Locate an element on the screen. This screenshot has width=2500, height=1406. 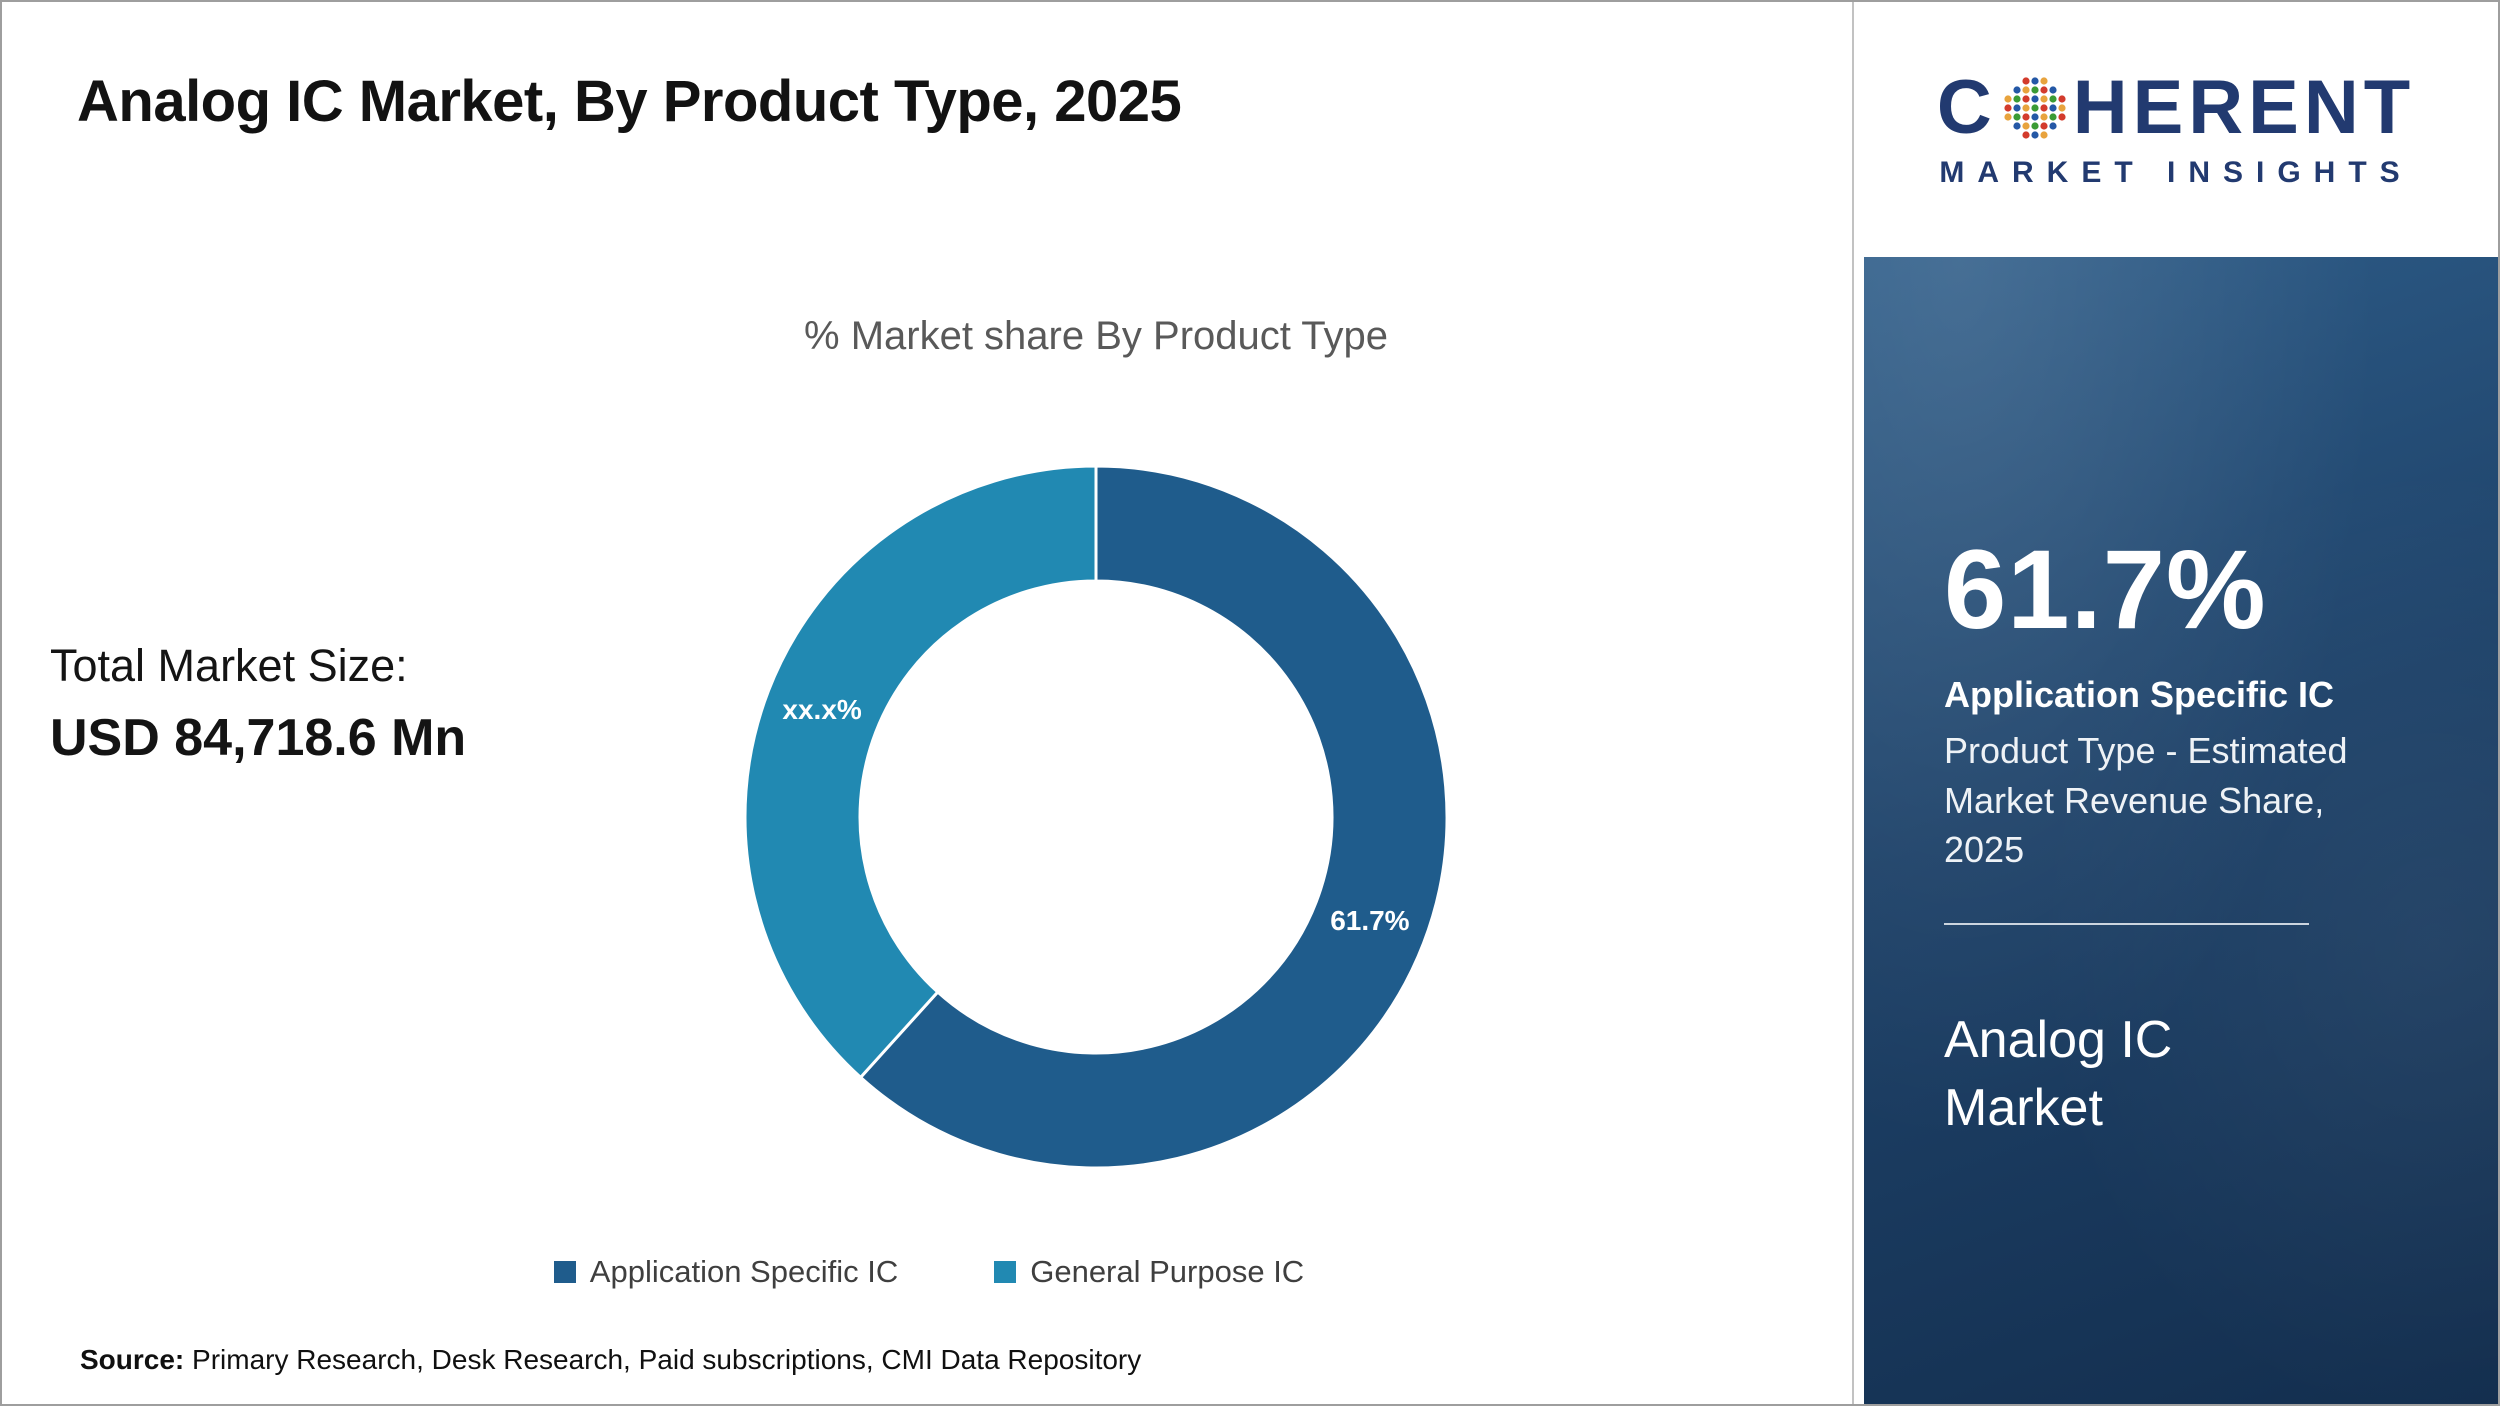
highlight-stat-label: Application Specific IC is located at coordinates (2139, 694).